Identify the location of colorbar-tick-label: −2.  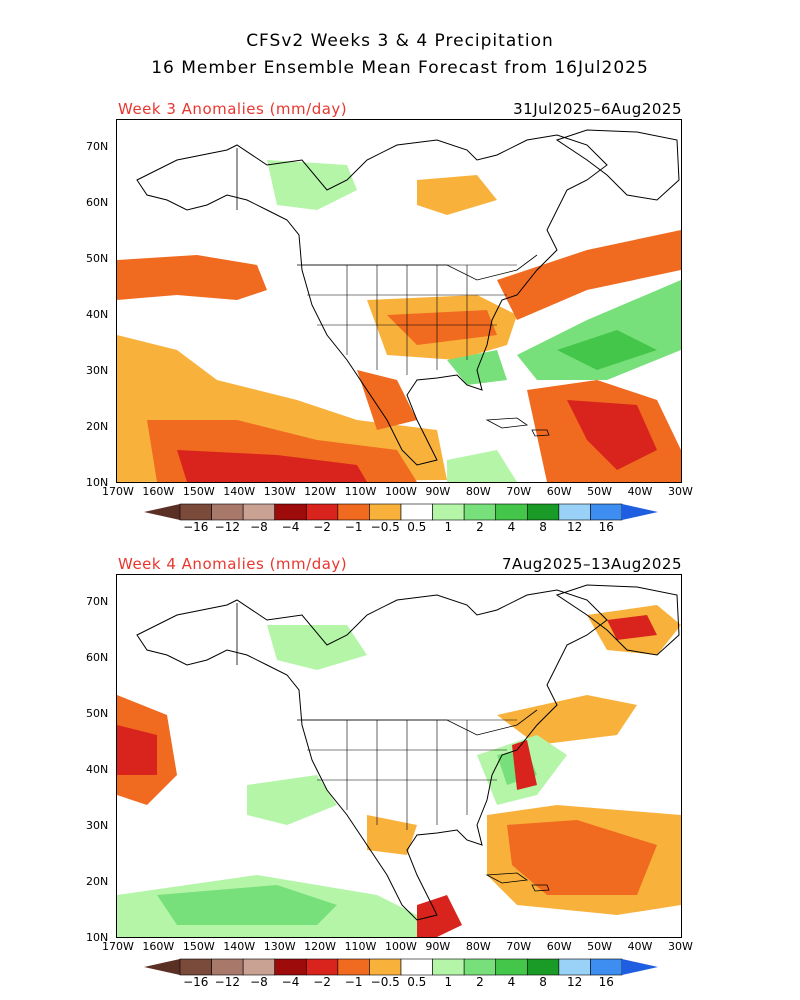
(322, 527).